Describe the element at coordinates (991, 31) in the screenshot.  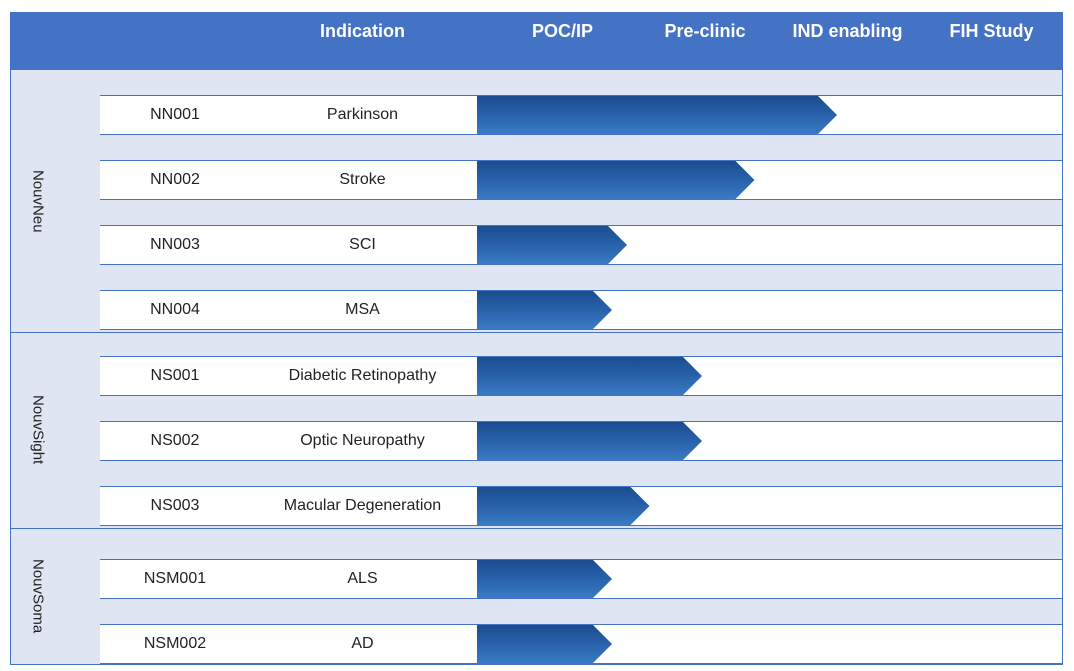
I see `header-stage-fih-study: FIH Study` at that location.